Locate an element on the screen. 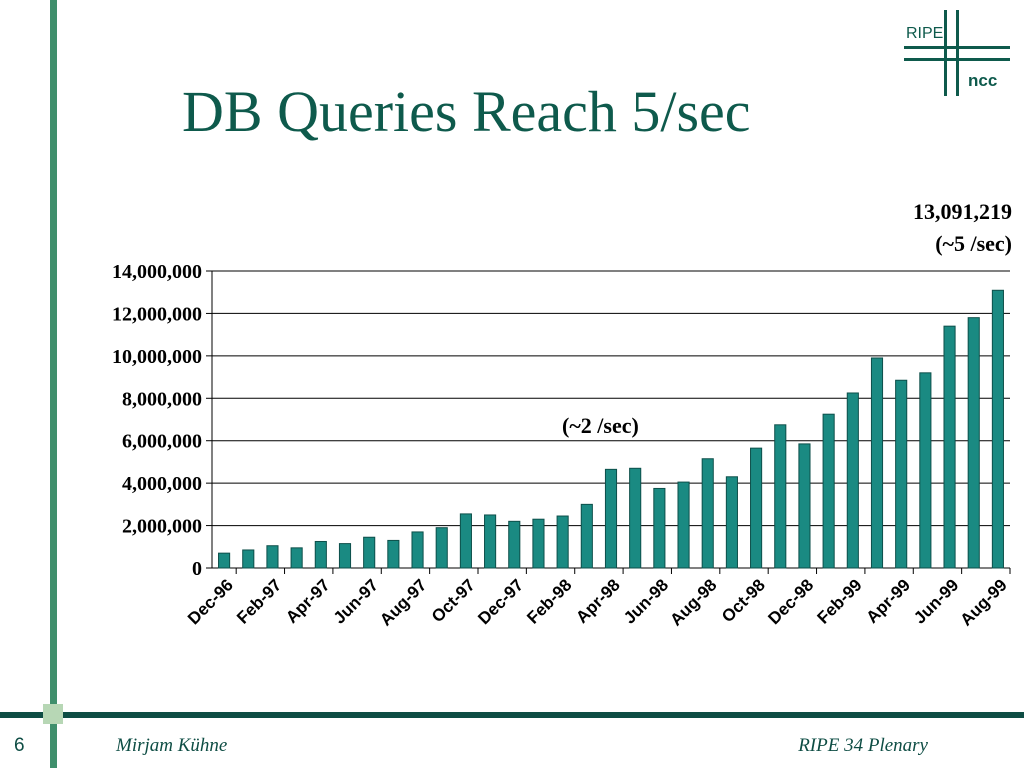  x-tick-label: Jun-98 is located at coordinates (646, 601).